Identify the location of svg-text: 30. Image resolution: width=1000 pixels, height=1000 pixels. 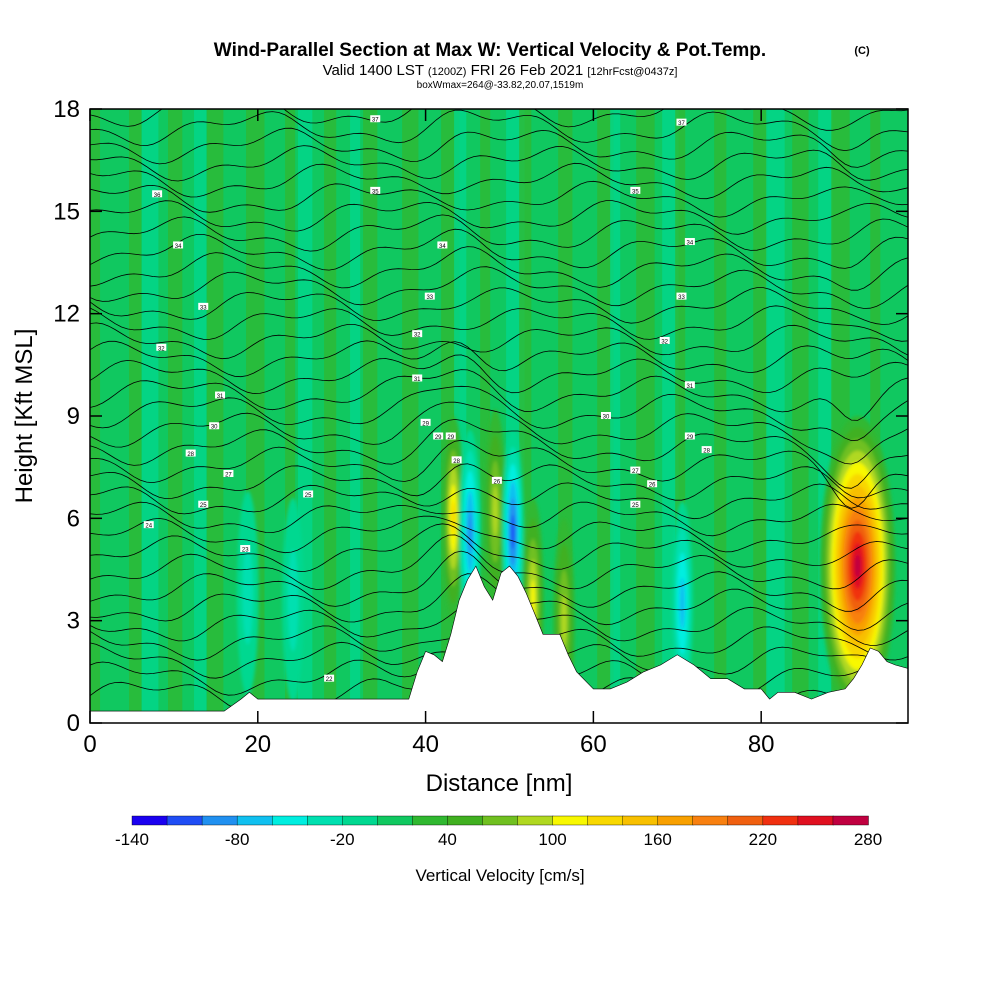
(606, 418).